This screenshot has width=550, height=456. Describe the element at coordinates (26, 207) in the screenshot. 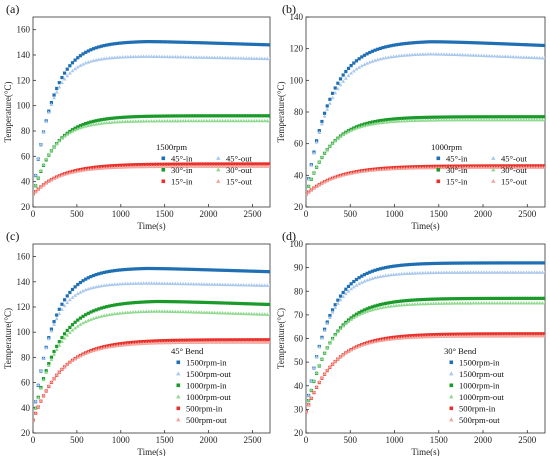

I see `y-tick-label: 20` at that location.